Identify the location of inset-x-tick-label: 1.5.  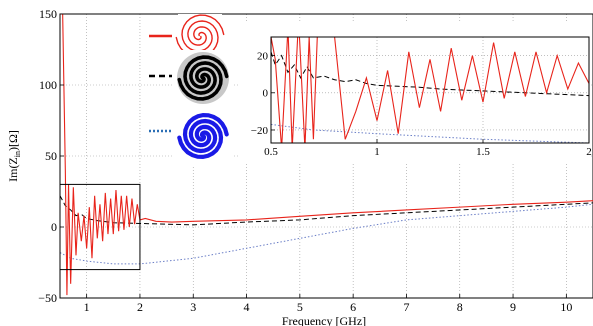
(483, 152).